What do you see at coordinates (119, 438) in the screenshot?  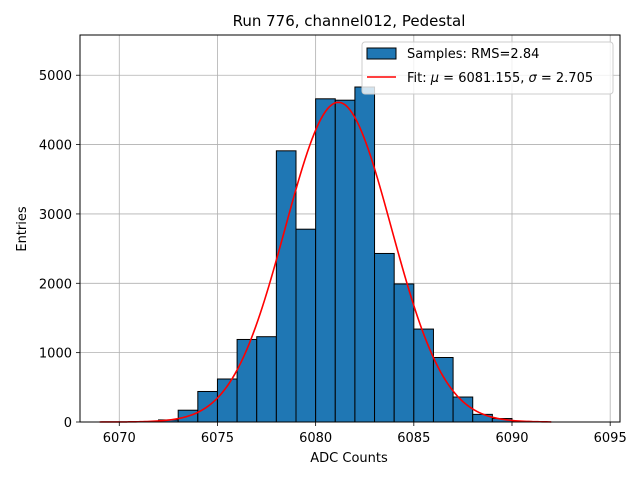 I see `x-tick-label: 6070` at bounding box center [119, 438].